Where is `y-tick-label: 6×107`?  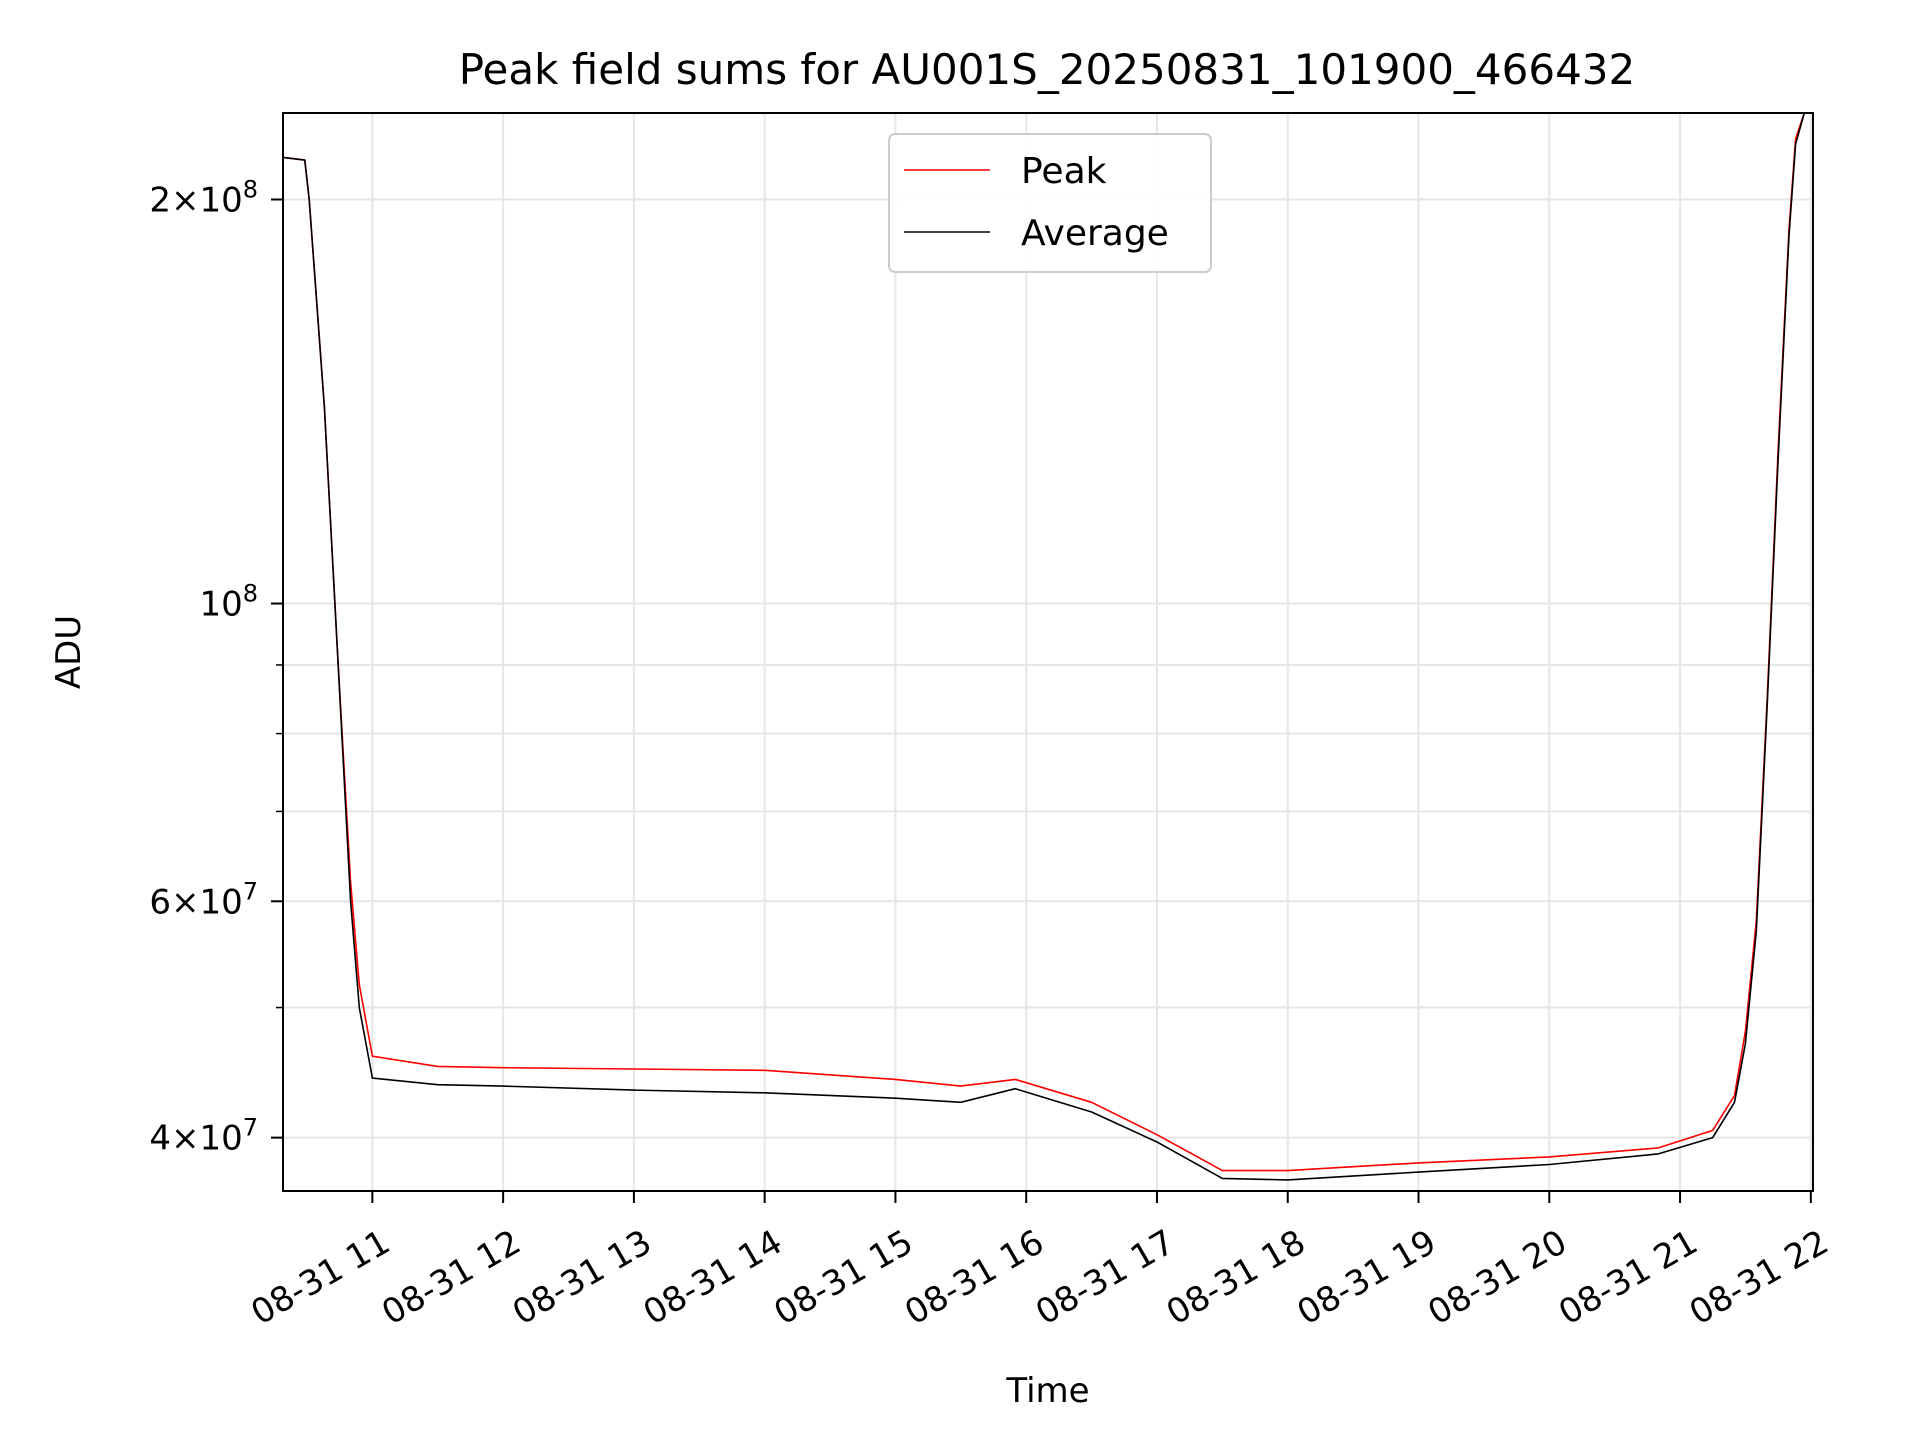 y-tick-label: 6×107 is located at coordinates (203, 899).